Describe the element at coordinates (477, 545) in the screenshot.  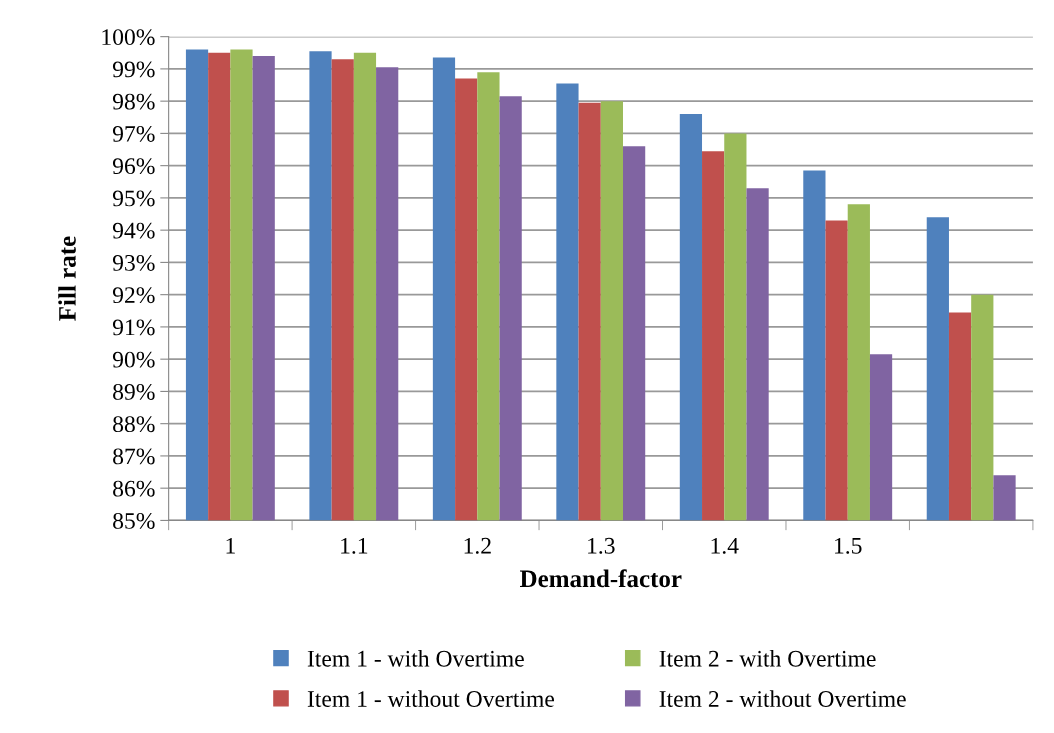
I see `x-tick-label: 1.2` at that location.